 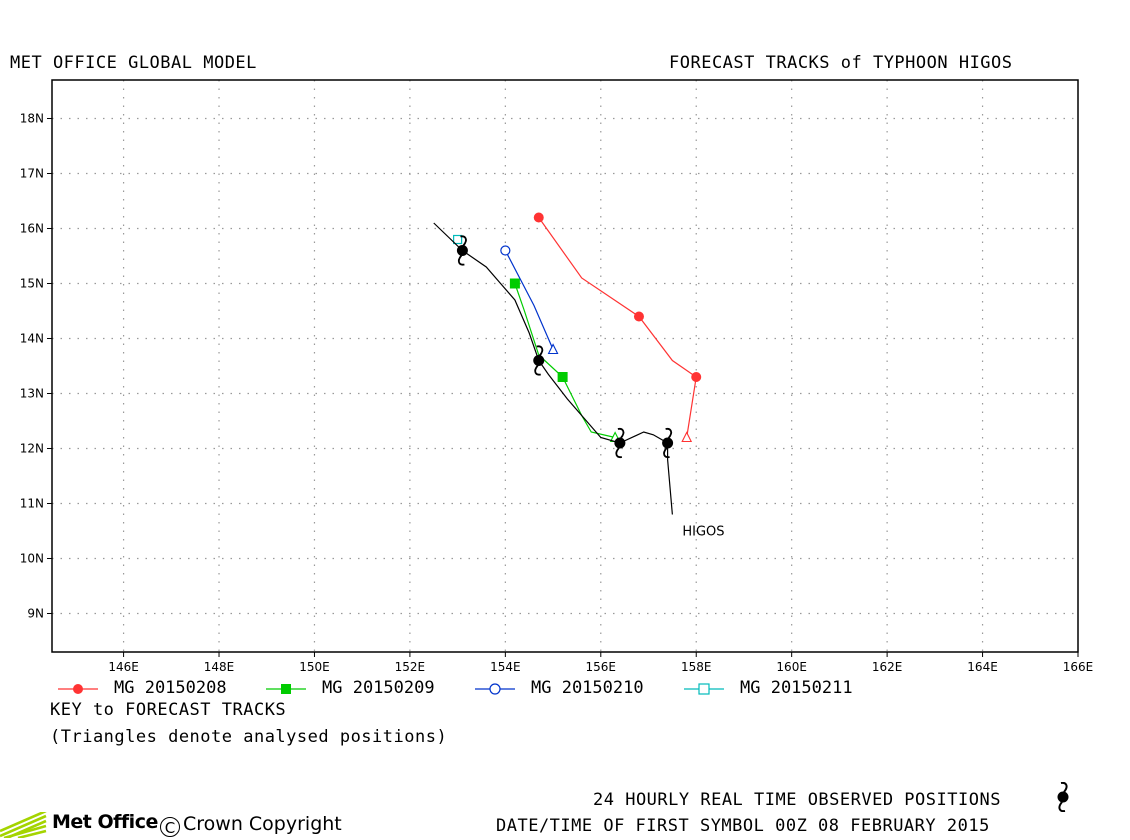 What do you see at coordinates (796, 688) in the screenshot?
I see `legend-label: MG 20150211` at bounding box center [796, 688].